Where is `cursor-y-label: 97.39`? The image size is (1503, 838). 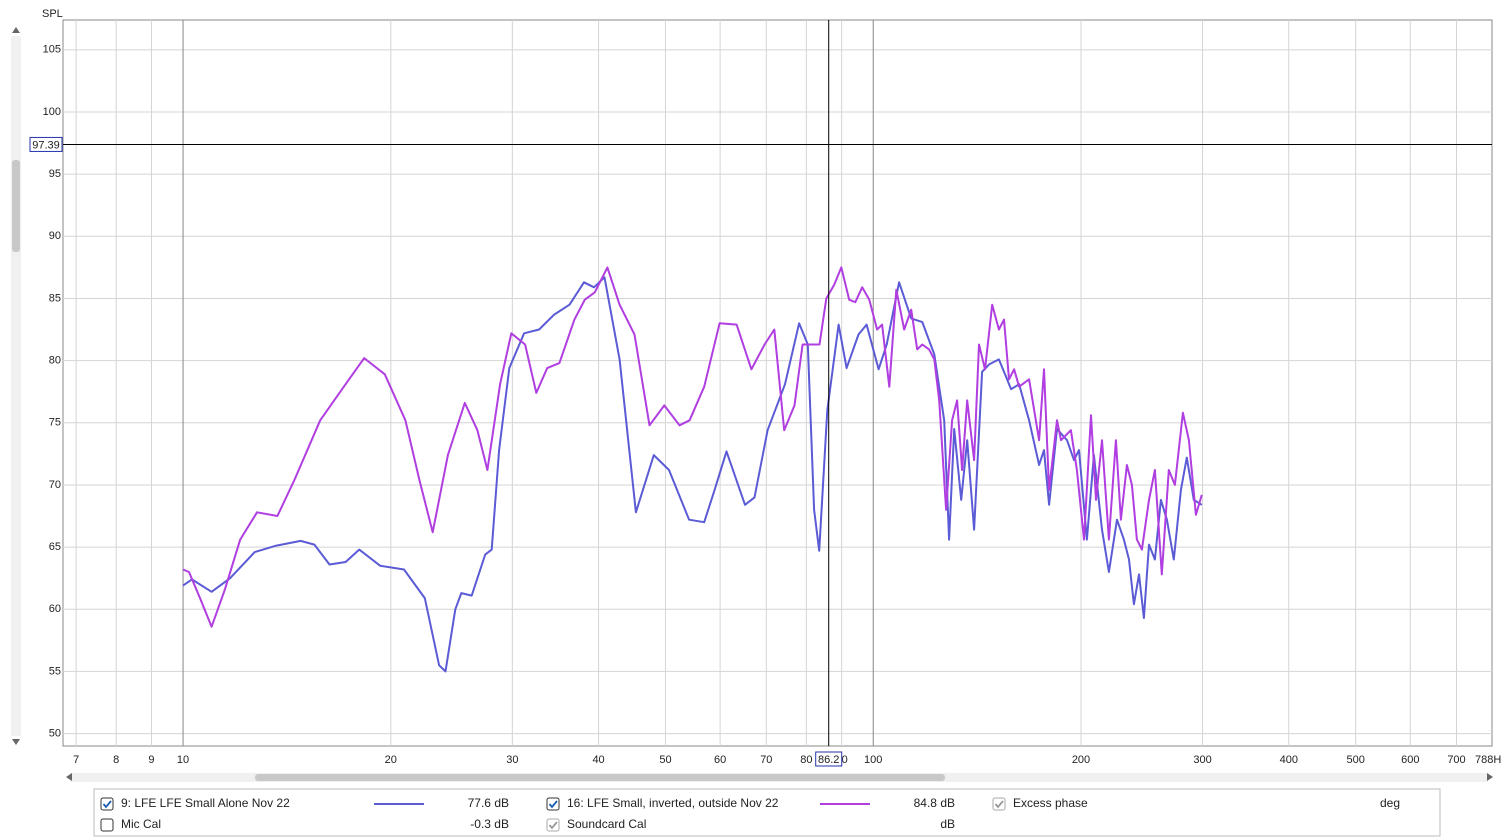
cursor-y-label: 97.39 is located at coordinates (46, 145).